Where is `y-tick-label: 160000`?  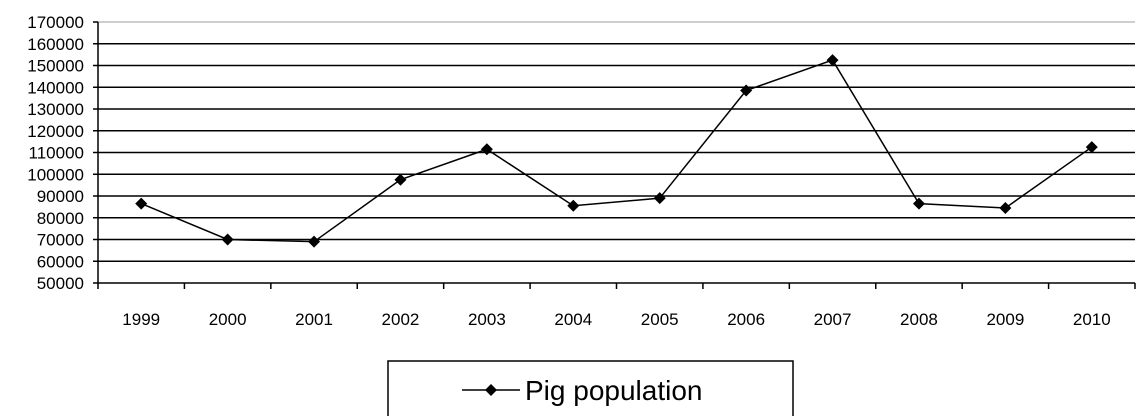
y-tick-label: 160000 is located at coordinates (55, 44).